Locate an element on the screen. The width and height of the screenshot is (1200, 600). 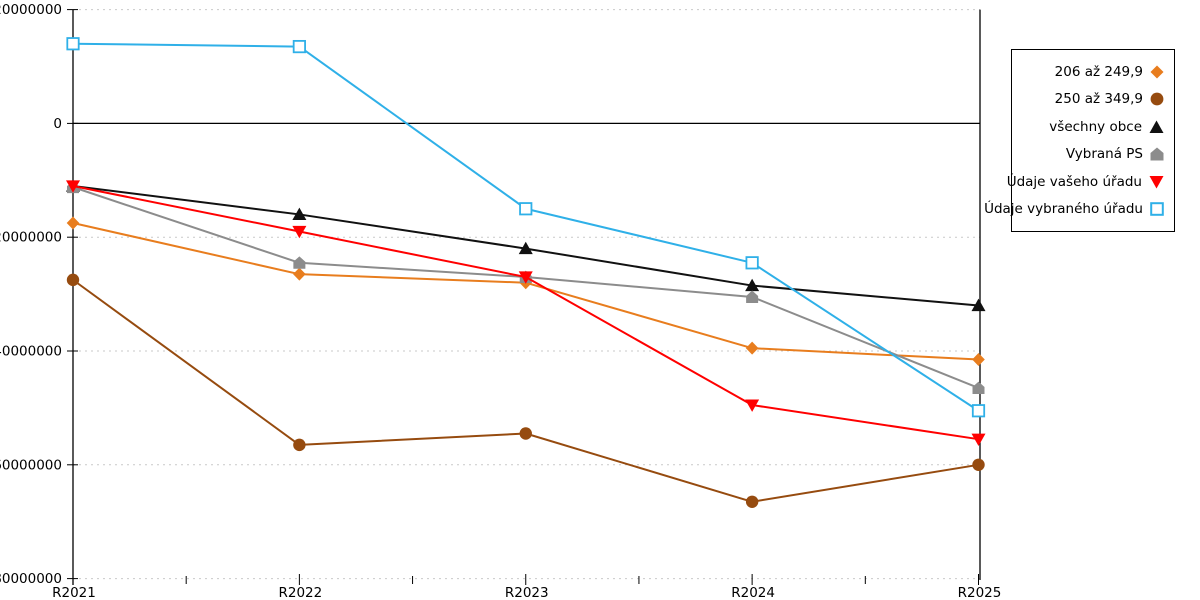
y-axis-label: 0 is located at coordinates (57, 124).